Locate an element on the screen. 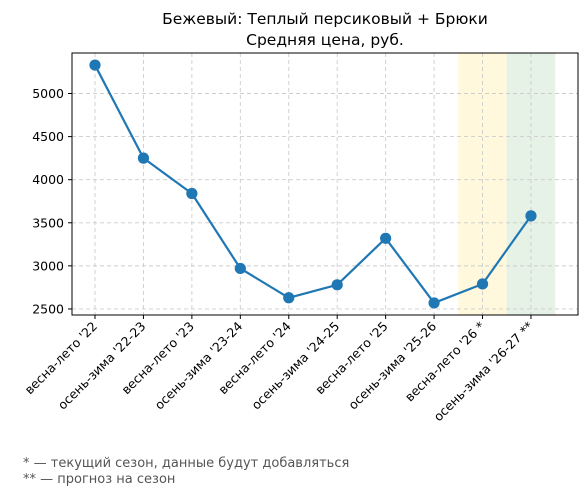 The height and width of the screenshot is (498, 588). x-tick-label-7: осень-зима '25-26 is located at coordinates (392, 365).